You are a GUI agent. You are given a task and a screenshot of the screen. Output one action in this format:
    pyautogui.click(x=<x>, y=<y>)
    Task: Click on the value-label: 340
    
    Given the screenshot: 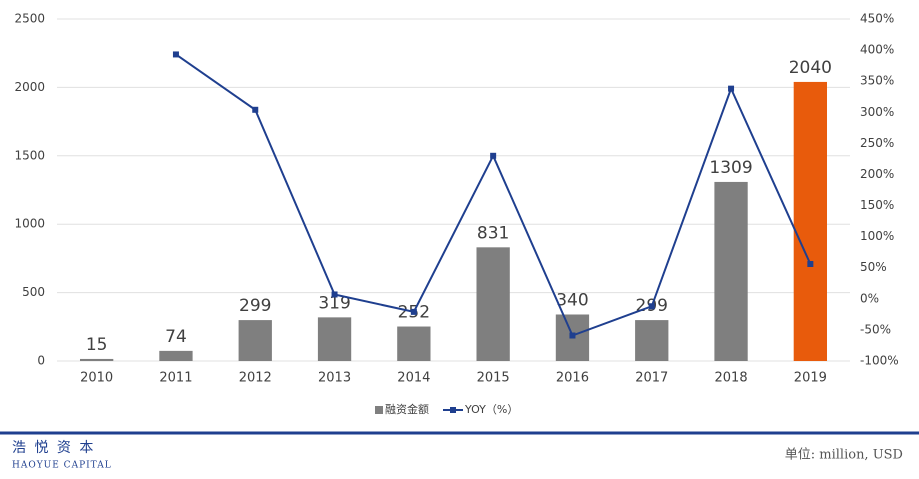 What is the action you would take?
    pyautogui.click(x=572, y=300)
    